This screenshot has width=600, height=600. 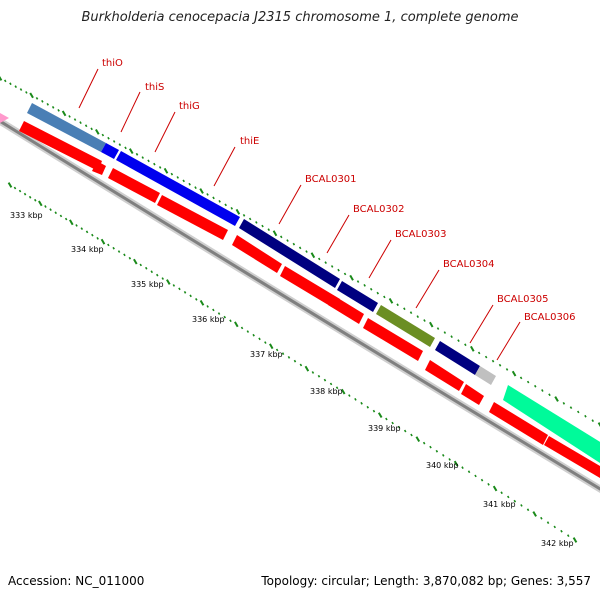 I want to click on gene-label-thiO: thiO, so click(x=112, y=63).